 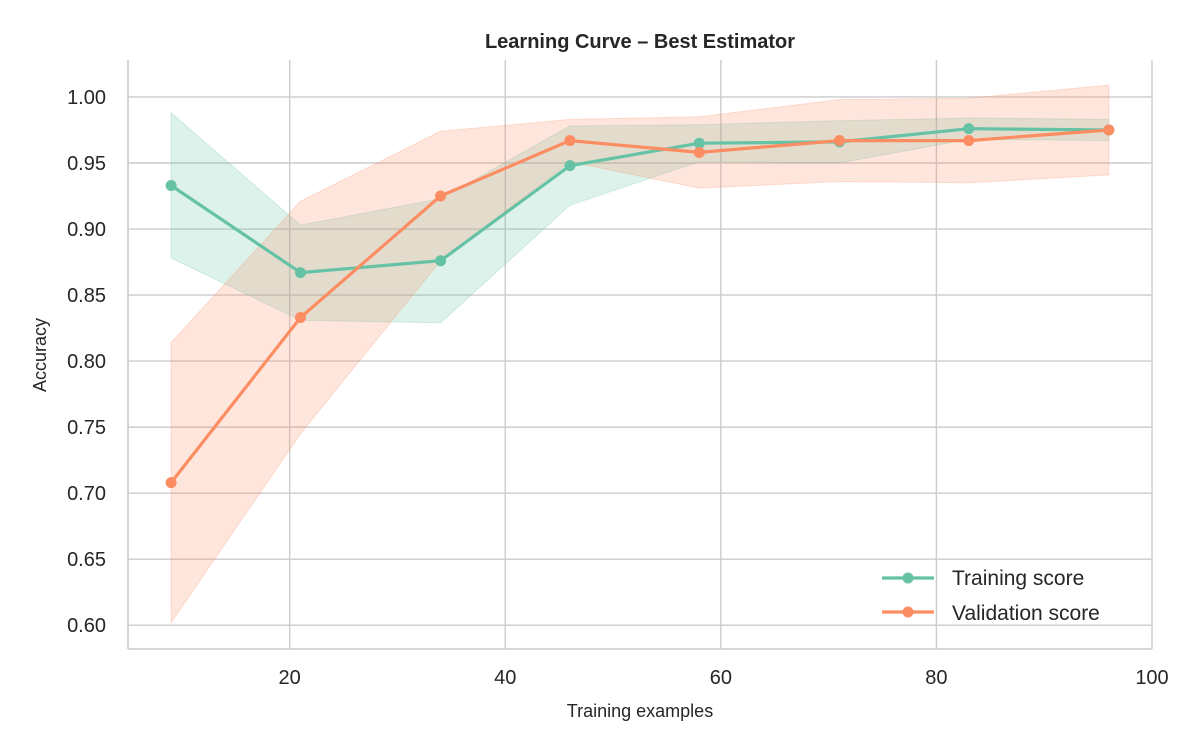 I want to click on x-tick-label: 80, so click(x=936, y=678).